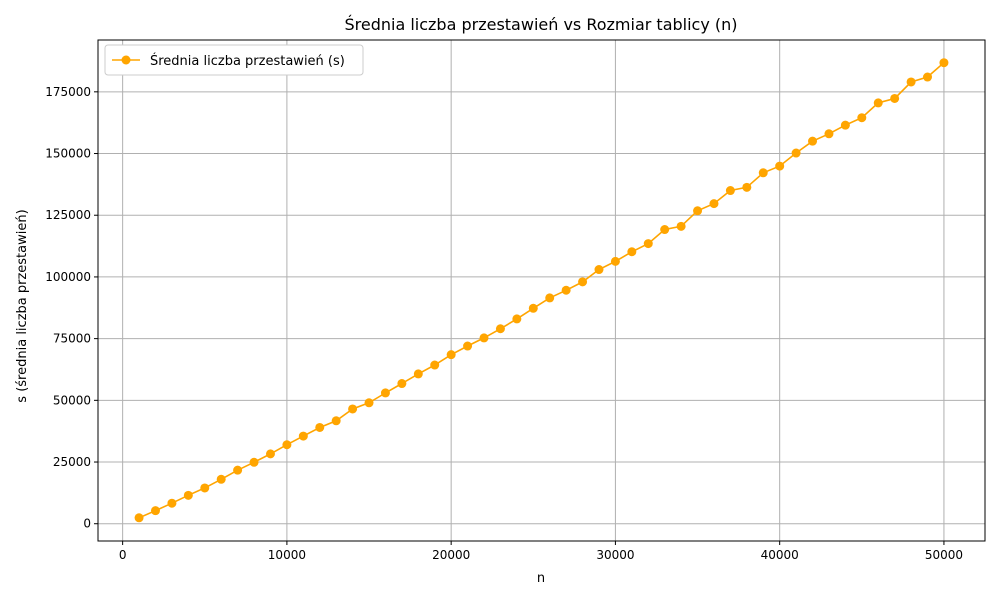 The width and height of the screenshot is (1000, 600). What do you see at coordinates (22, 305) in the screenshot?
I see `y-axis-label: s (średnia liczba przestawień)` at bounding box center [22, 305].